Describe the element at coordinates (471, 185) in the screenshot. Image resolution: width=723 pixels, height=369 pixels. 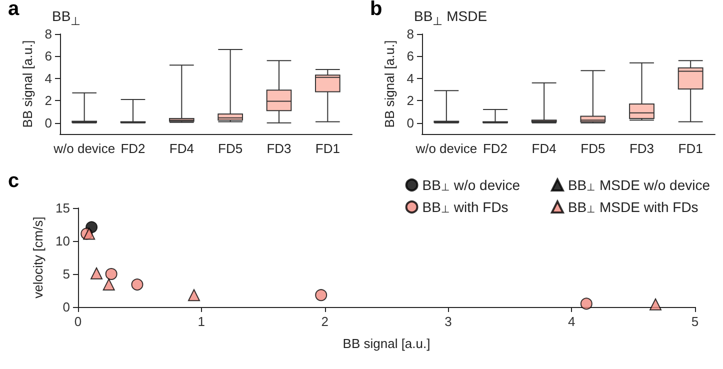
I see `legend-label: BB⊥ w/o device` at that location.